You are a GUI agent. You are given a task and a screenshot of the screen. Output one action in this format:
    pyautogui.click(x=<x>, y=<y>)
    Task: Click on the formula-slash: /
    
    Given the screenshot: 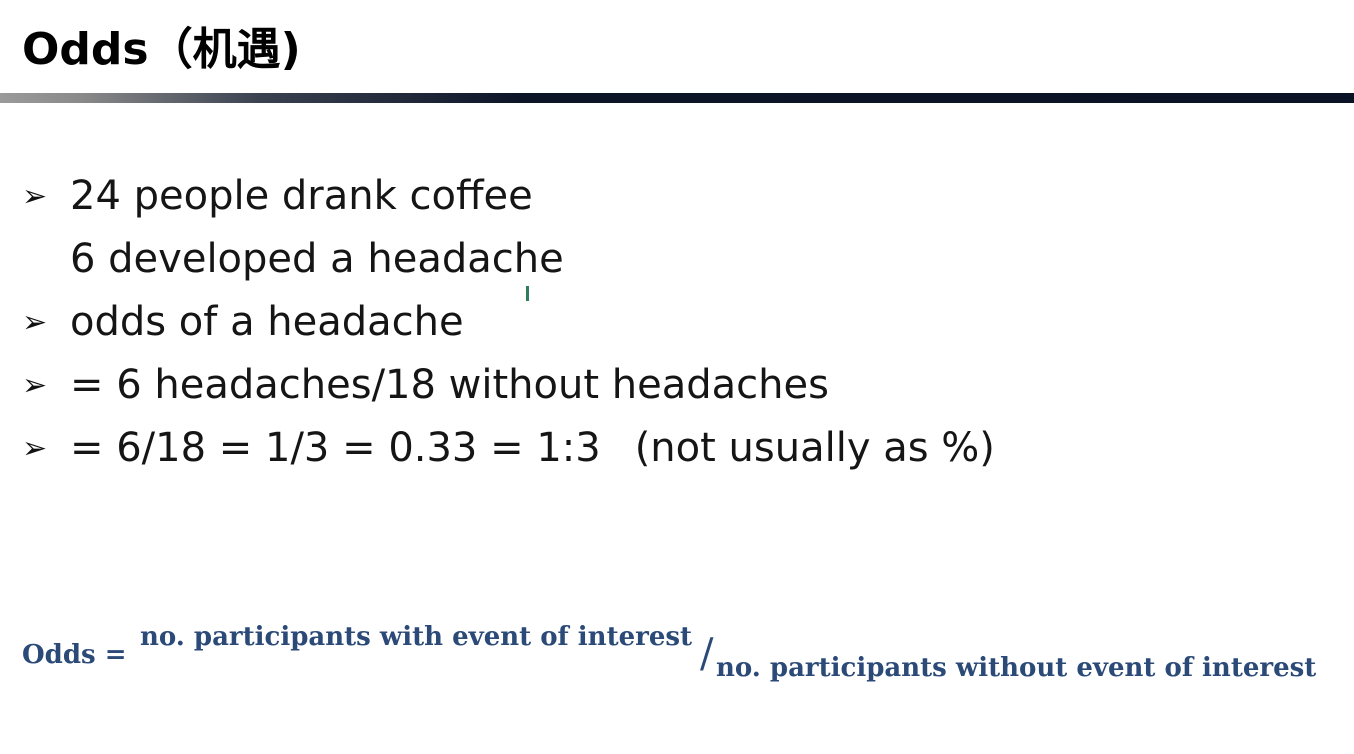 What is the action you would take?
    pyautogui.click(x=707, y=654)
    